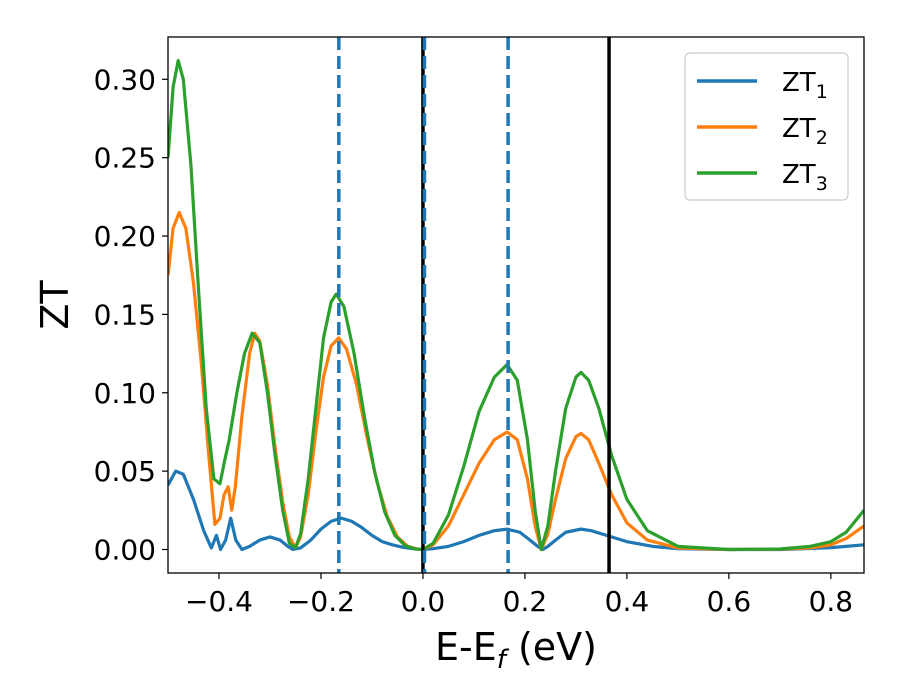 This screenshot has height=700, width=900. What do you see at coordinates (551, 647) in the screenshot?
I see `x-axis-label-unit: (eV)` at bounding box center [551, 647].